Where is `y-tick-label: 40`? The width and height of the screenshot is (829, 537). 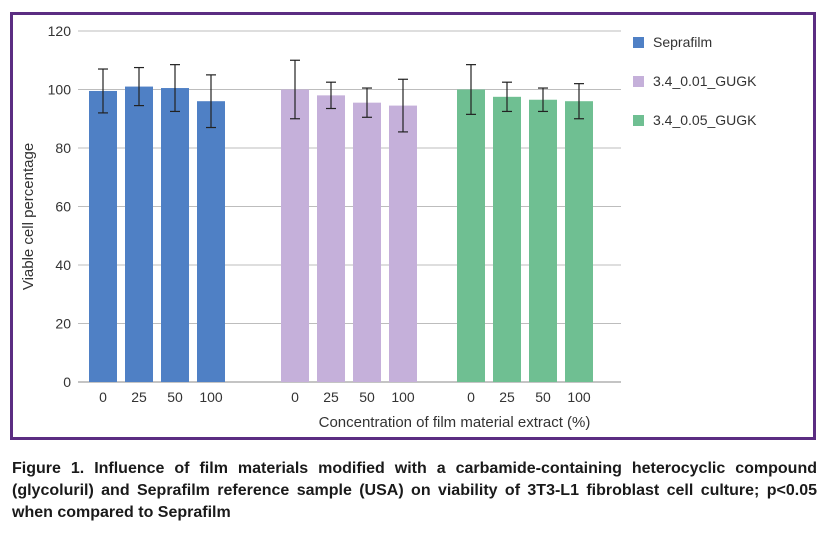
y-tick-label: 40 is located at coordinates (63, 265).